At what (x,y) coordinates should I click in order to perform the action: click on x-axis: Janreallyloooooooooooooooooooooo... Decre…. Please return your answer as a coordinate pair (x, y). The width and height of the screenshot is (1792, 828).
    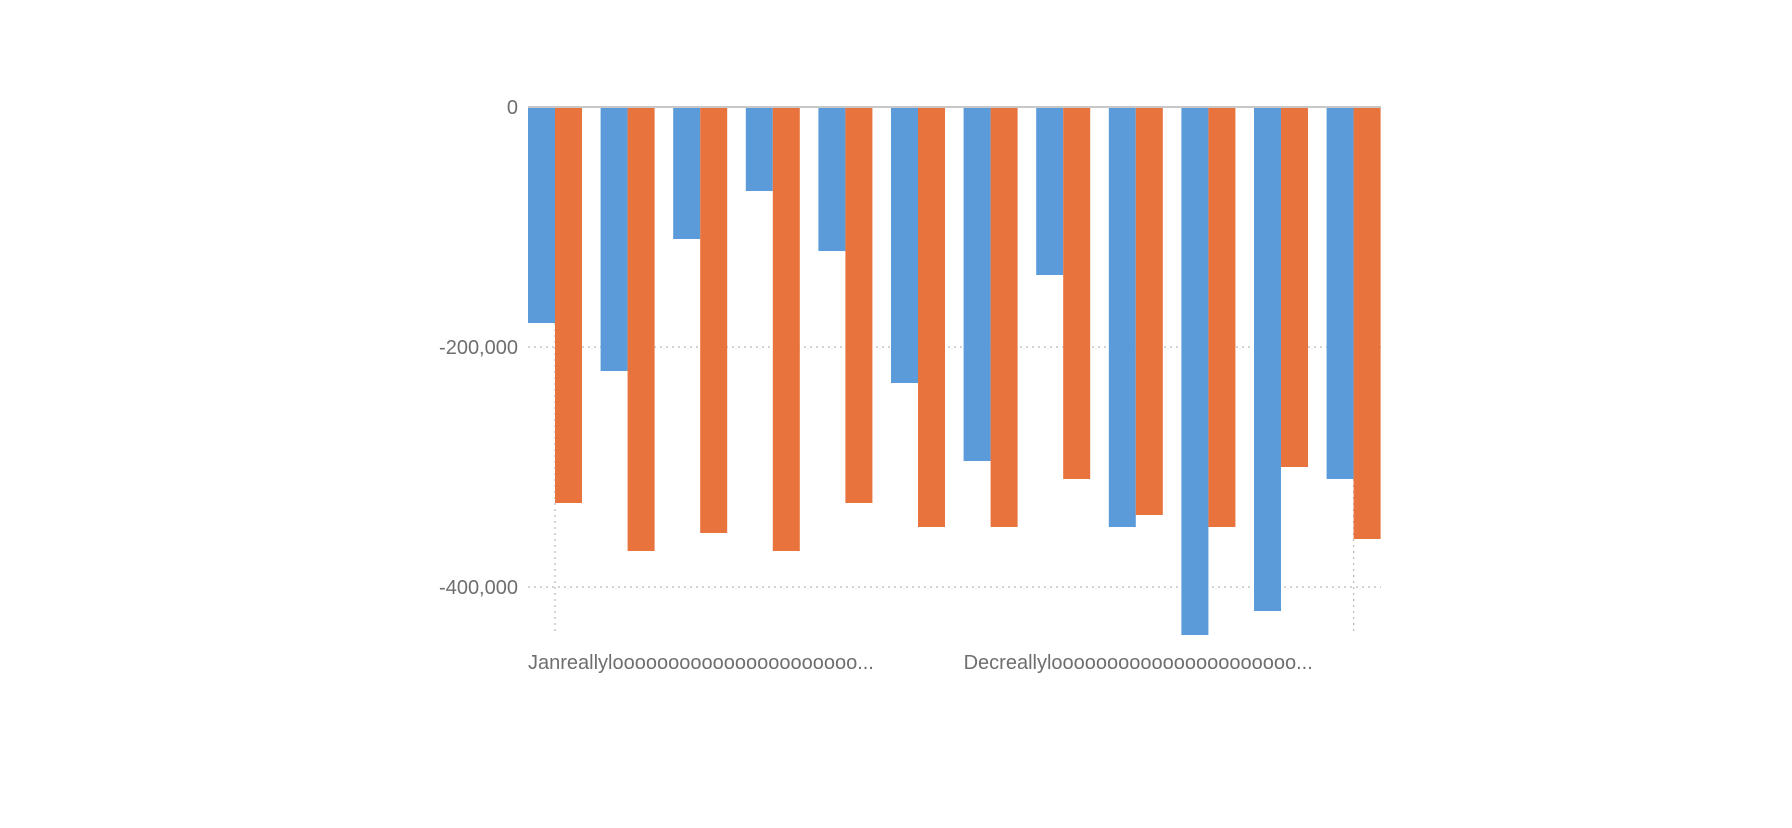
    Looking at the image, I should click on (920, 663).